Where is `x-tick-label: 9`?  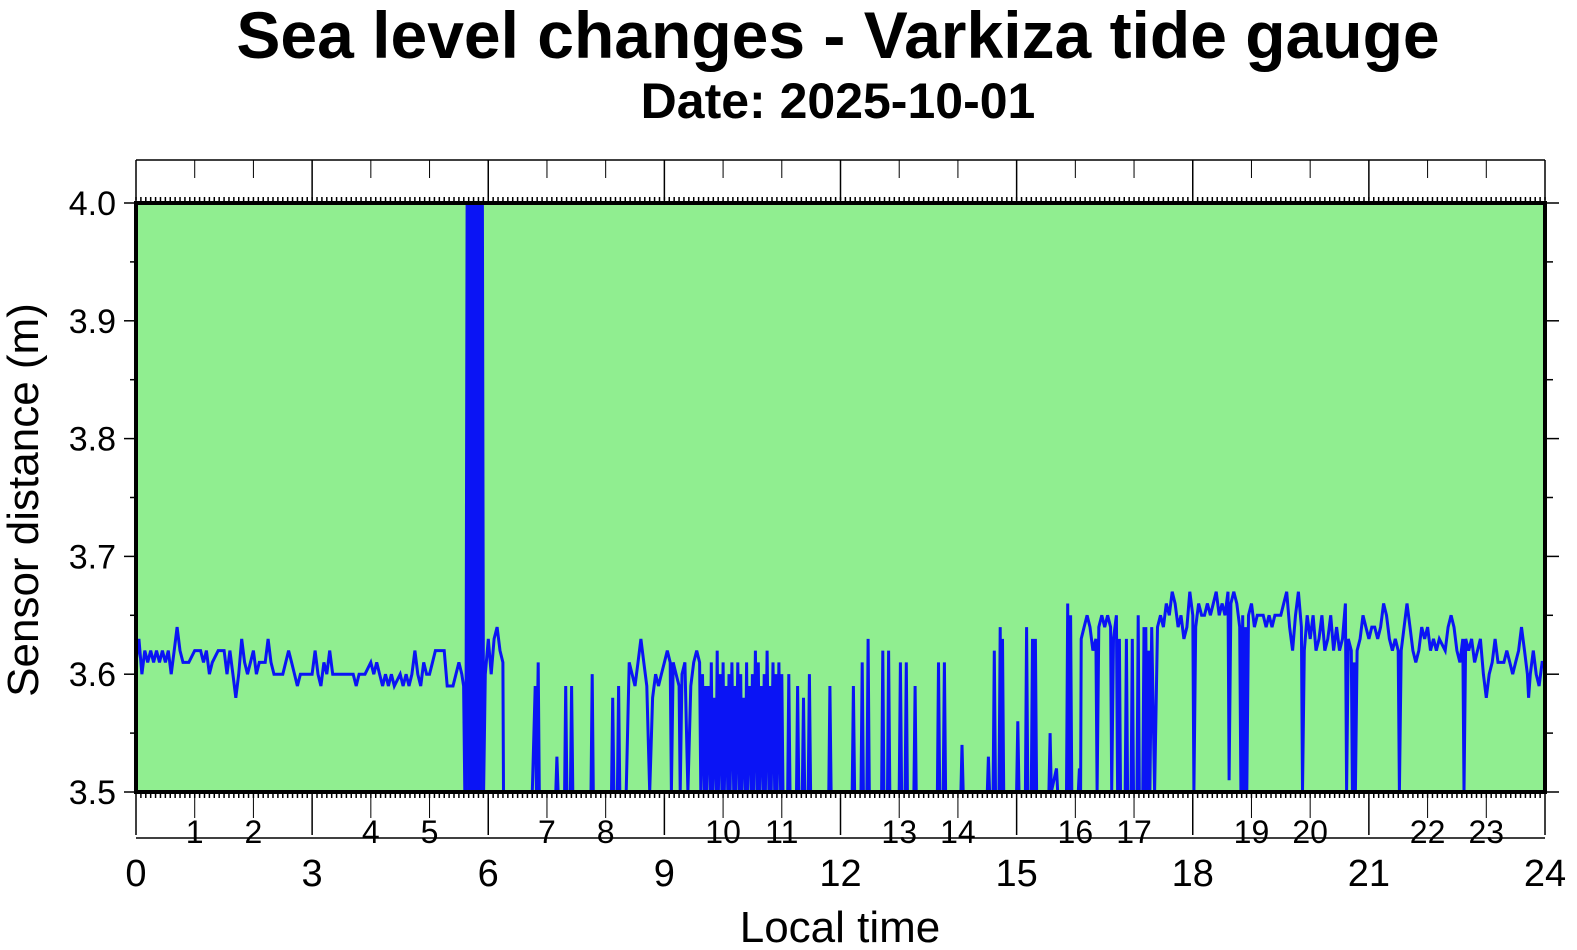
x-tick-label: 9 is located at coordinates (664, 874).